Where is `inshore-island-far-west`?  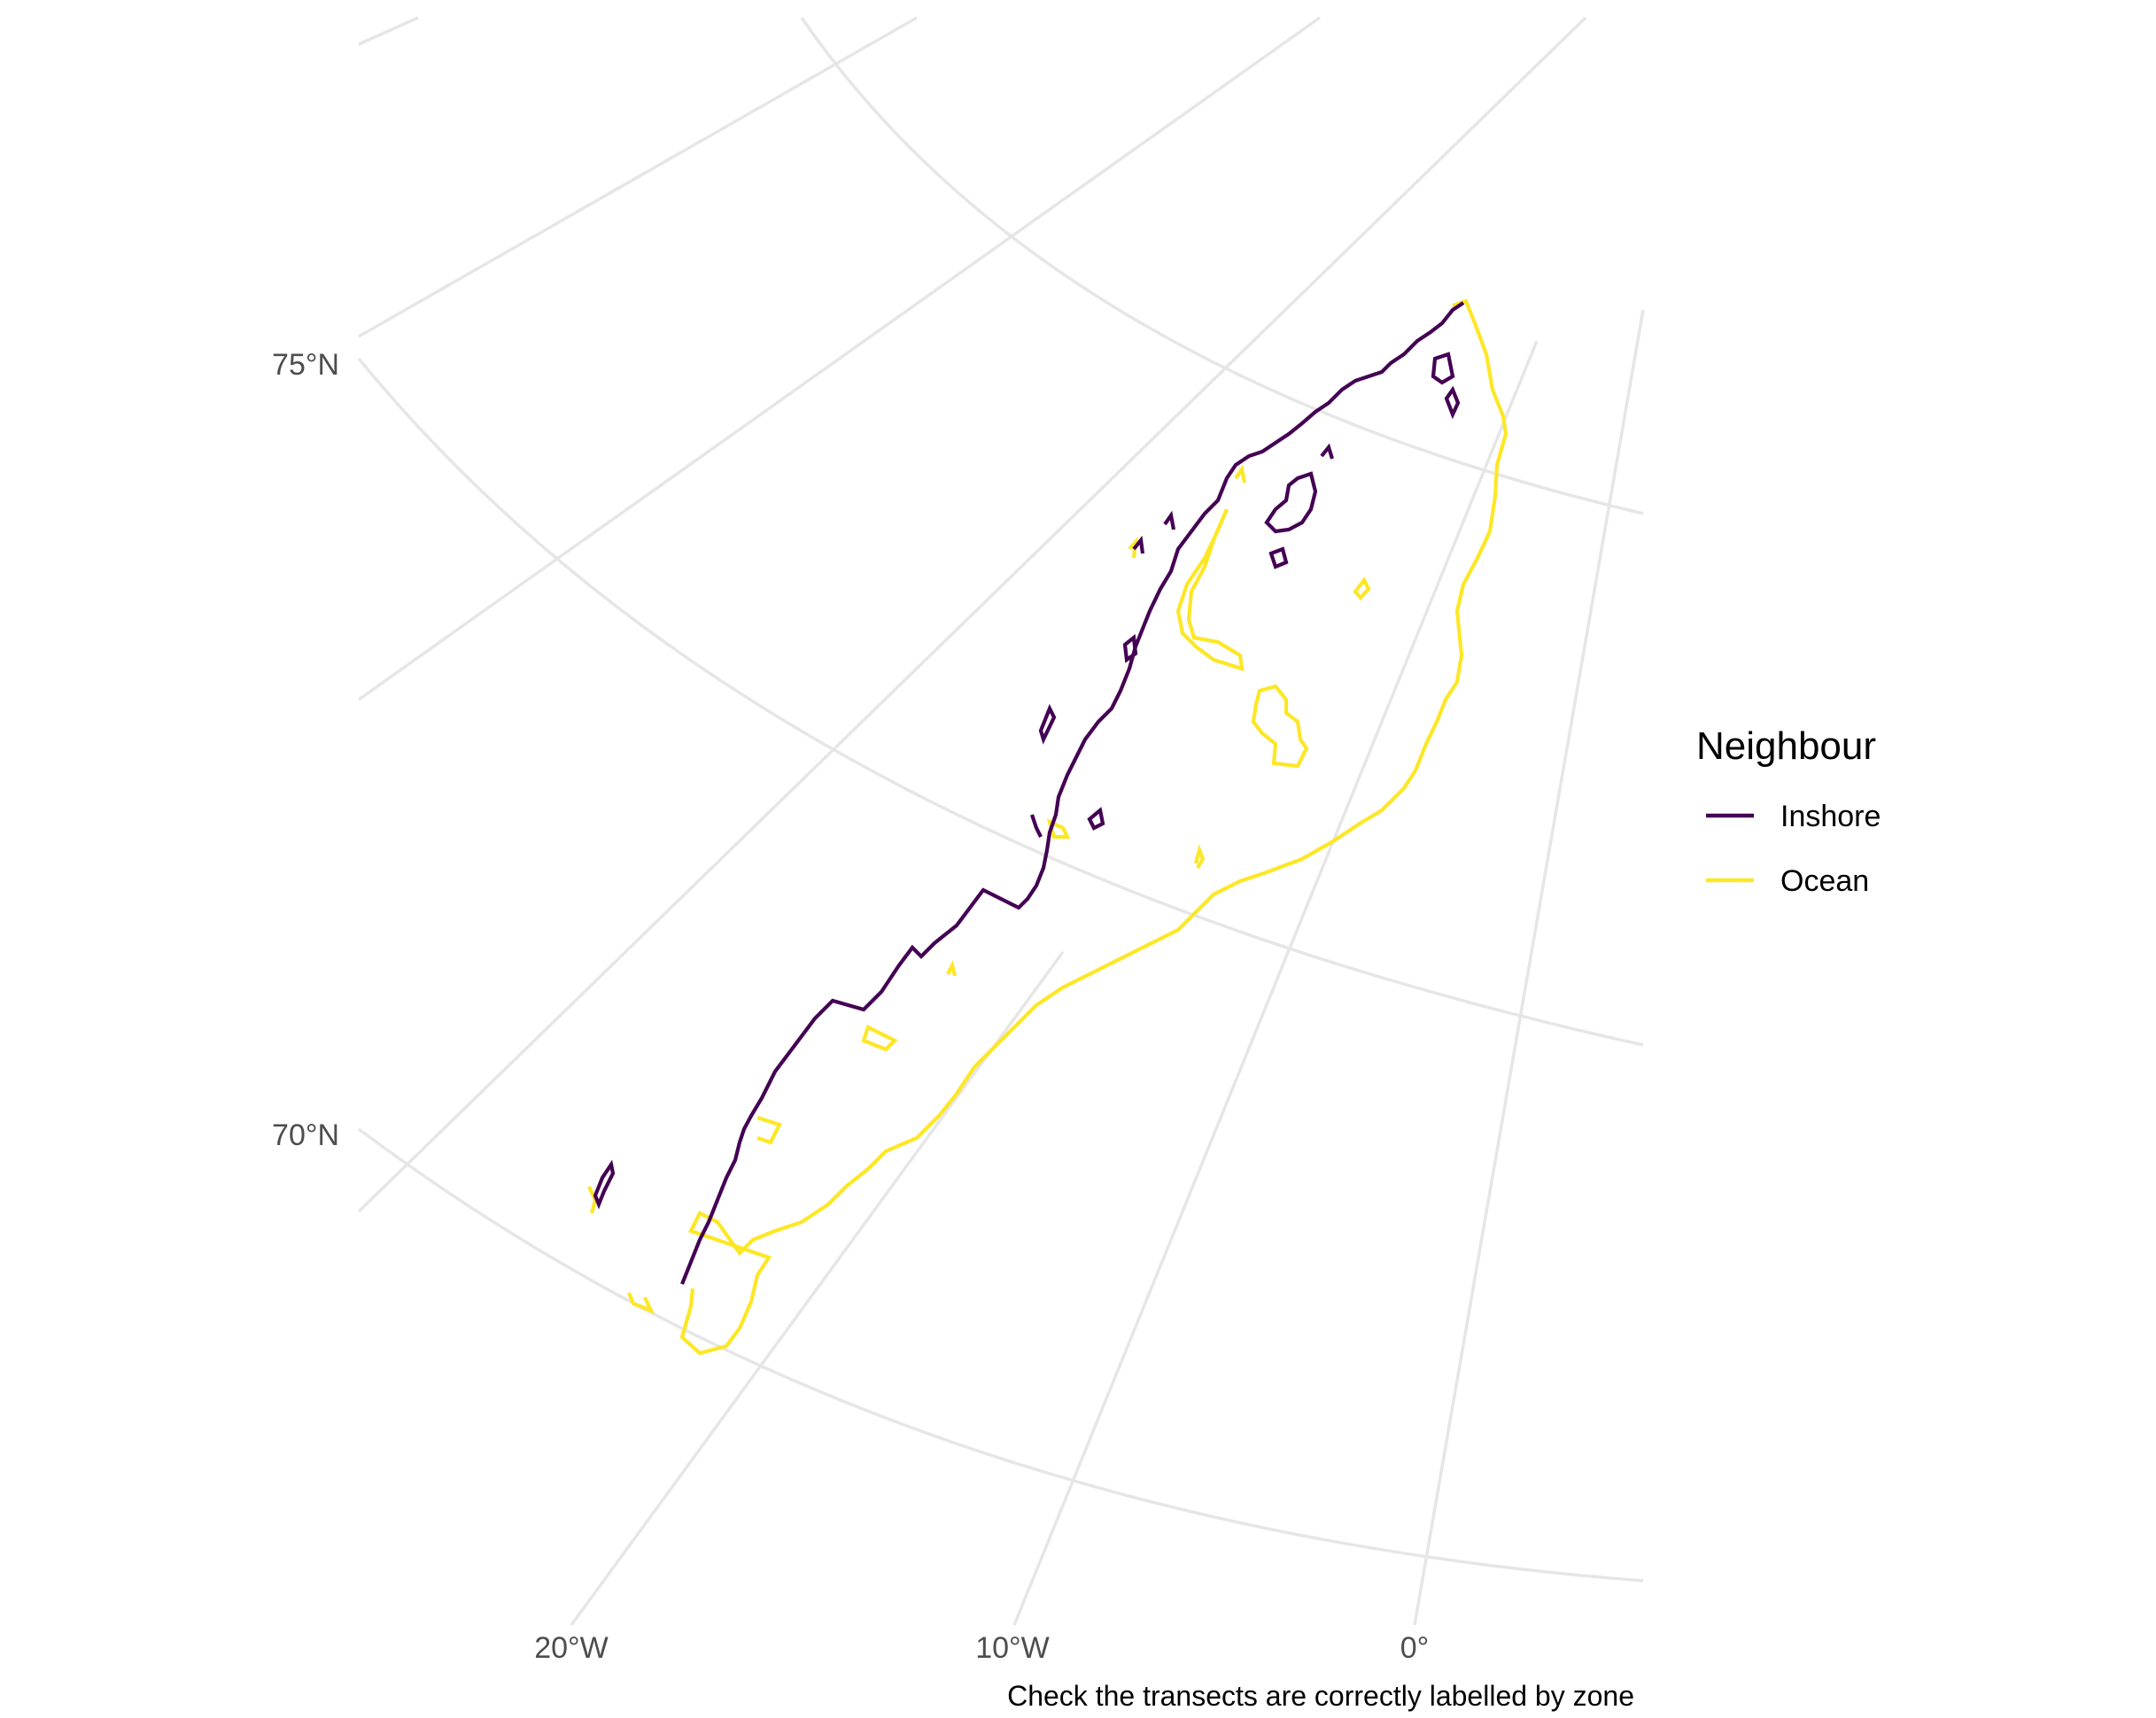 inshore-island-far-west is located at coordinates (604, 1184).